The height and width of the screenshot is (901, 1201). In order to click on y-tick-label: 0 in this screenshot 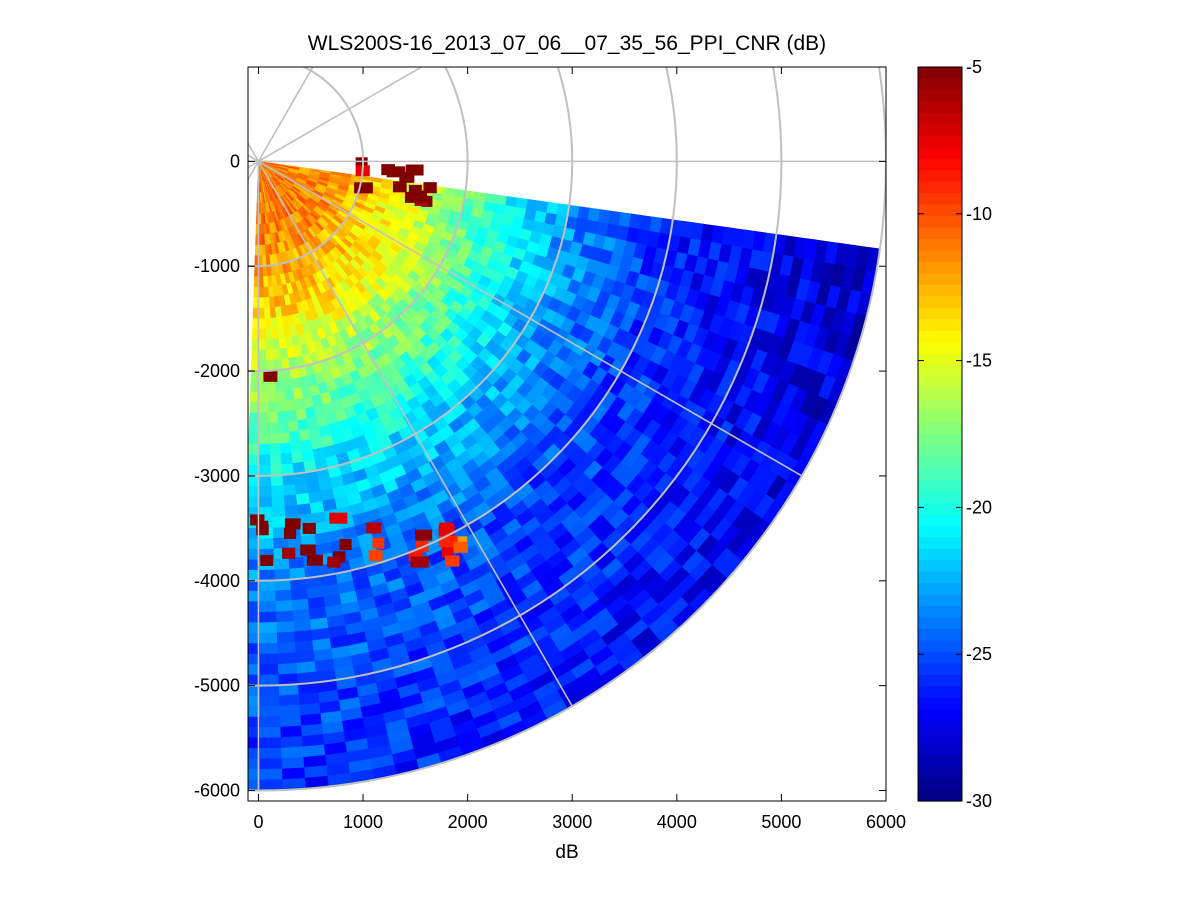, I will do `click(235, 161)`.